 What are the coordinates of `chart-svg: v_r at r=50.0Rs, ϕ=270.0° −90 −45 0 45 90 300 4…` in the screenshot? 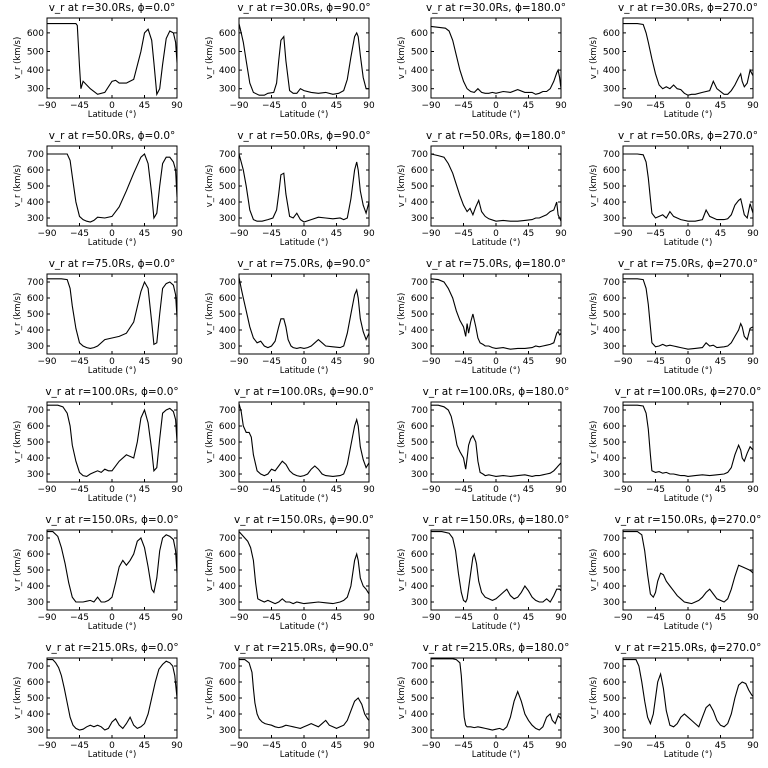 It's located at (674, 189).